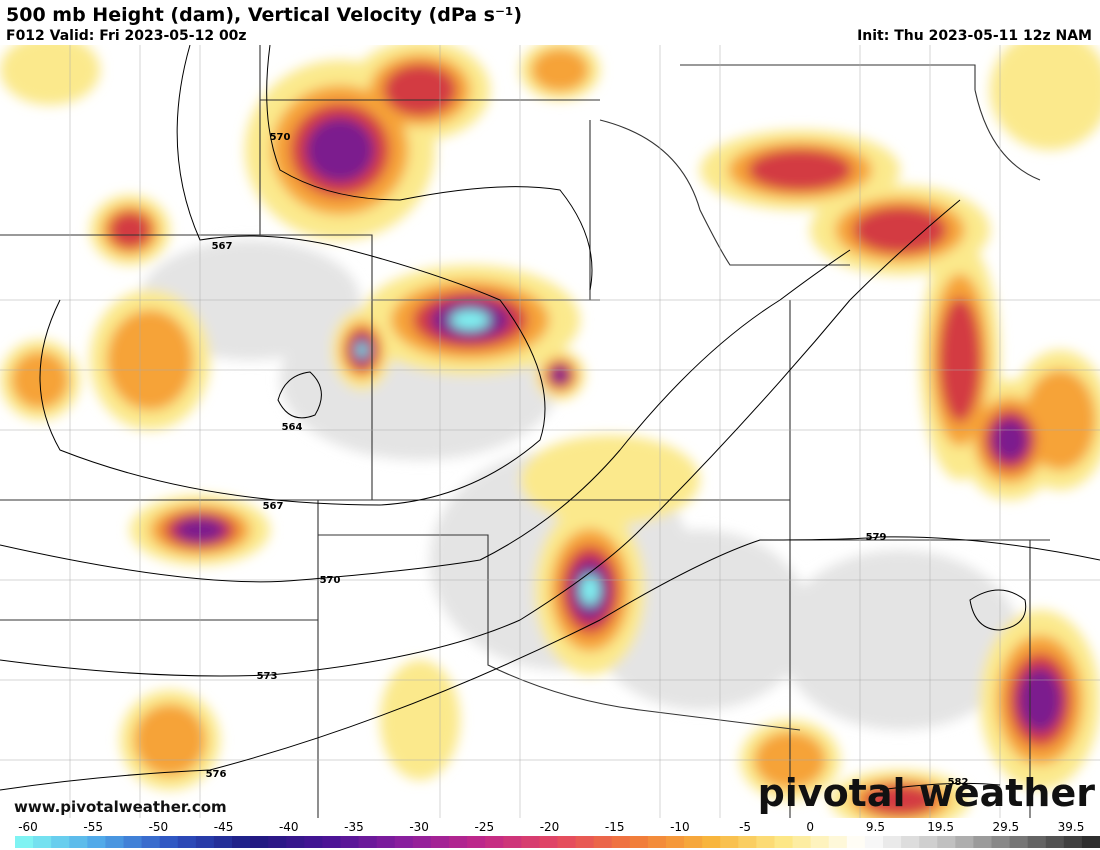 This screenshot has height=850, width=1100. Describe the element at coordinates (292, 427) in the screenshot. I see `contour-label: 564` at that location.